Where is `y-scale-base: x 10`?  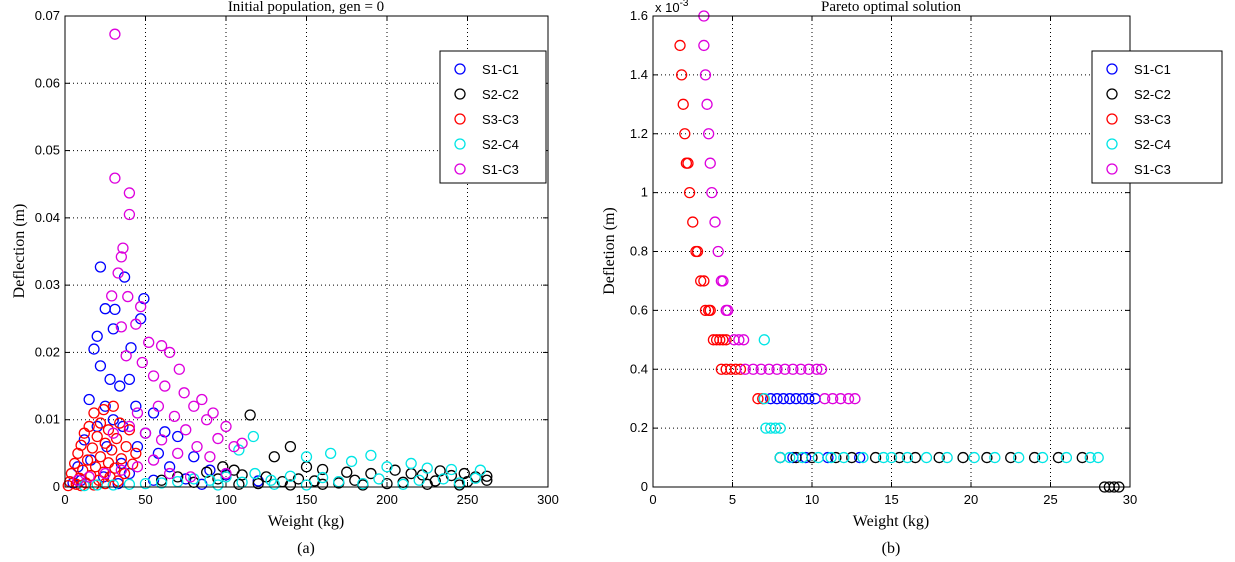 y-scale-base: x 10 is located at coordinates (667, 7).